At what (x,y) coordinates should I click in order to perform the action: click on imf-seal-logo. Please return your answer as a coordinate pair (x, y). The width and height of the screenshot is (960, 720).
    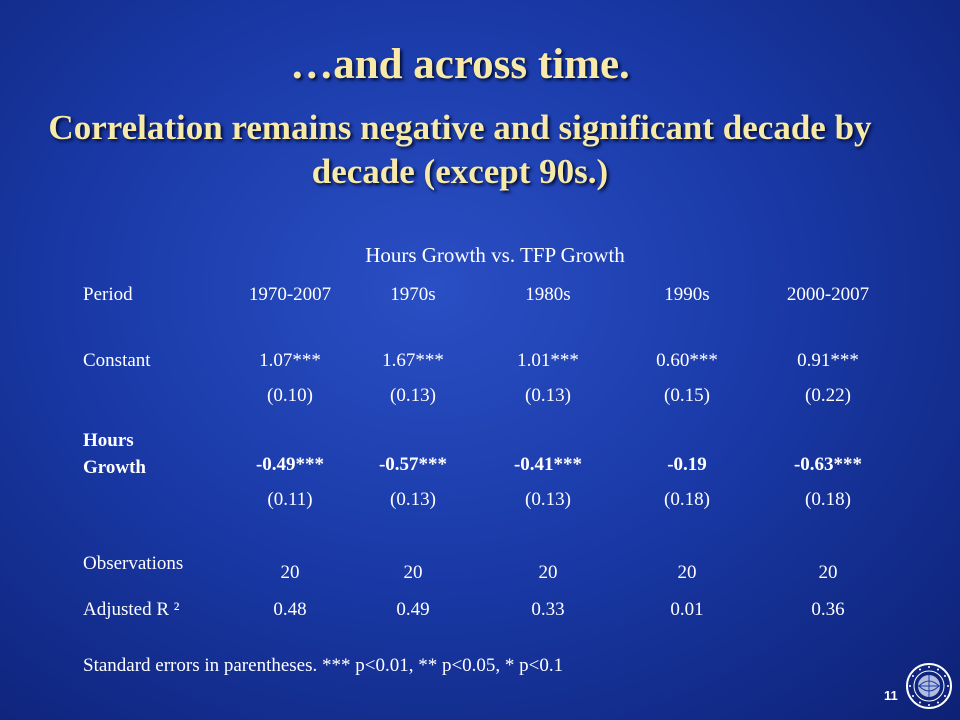
    Looking at the image, I should click on (929, 686).